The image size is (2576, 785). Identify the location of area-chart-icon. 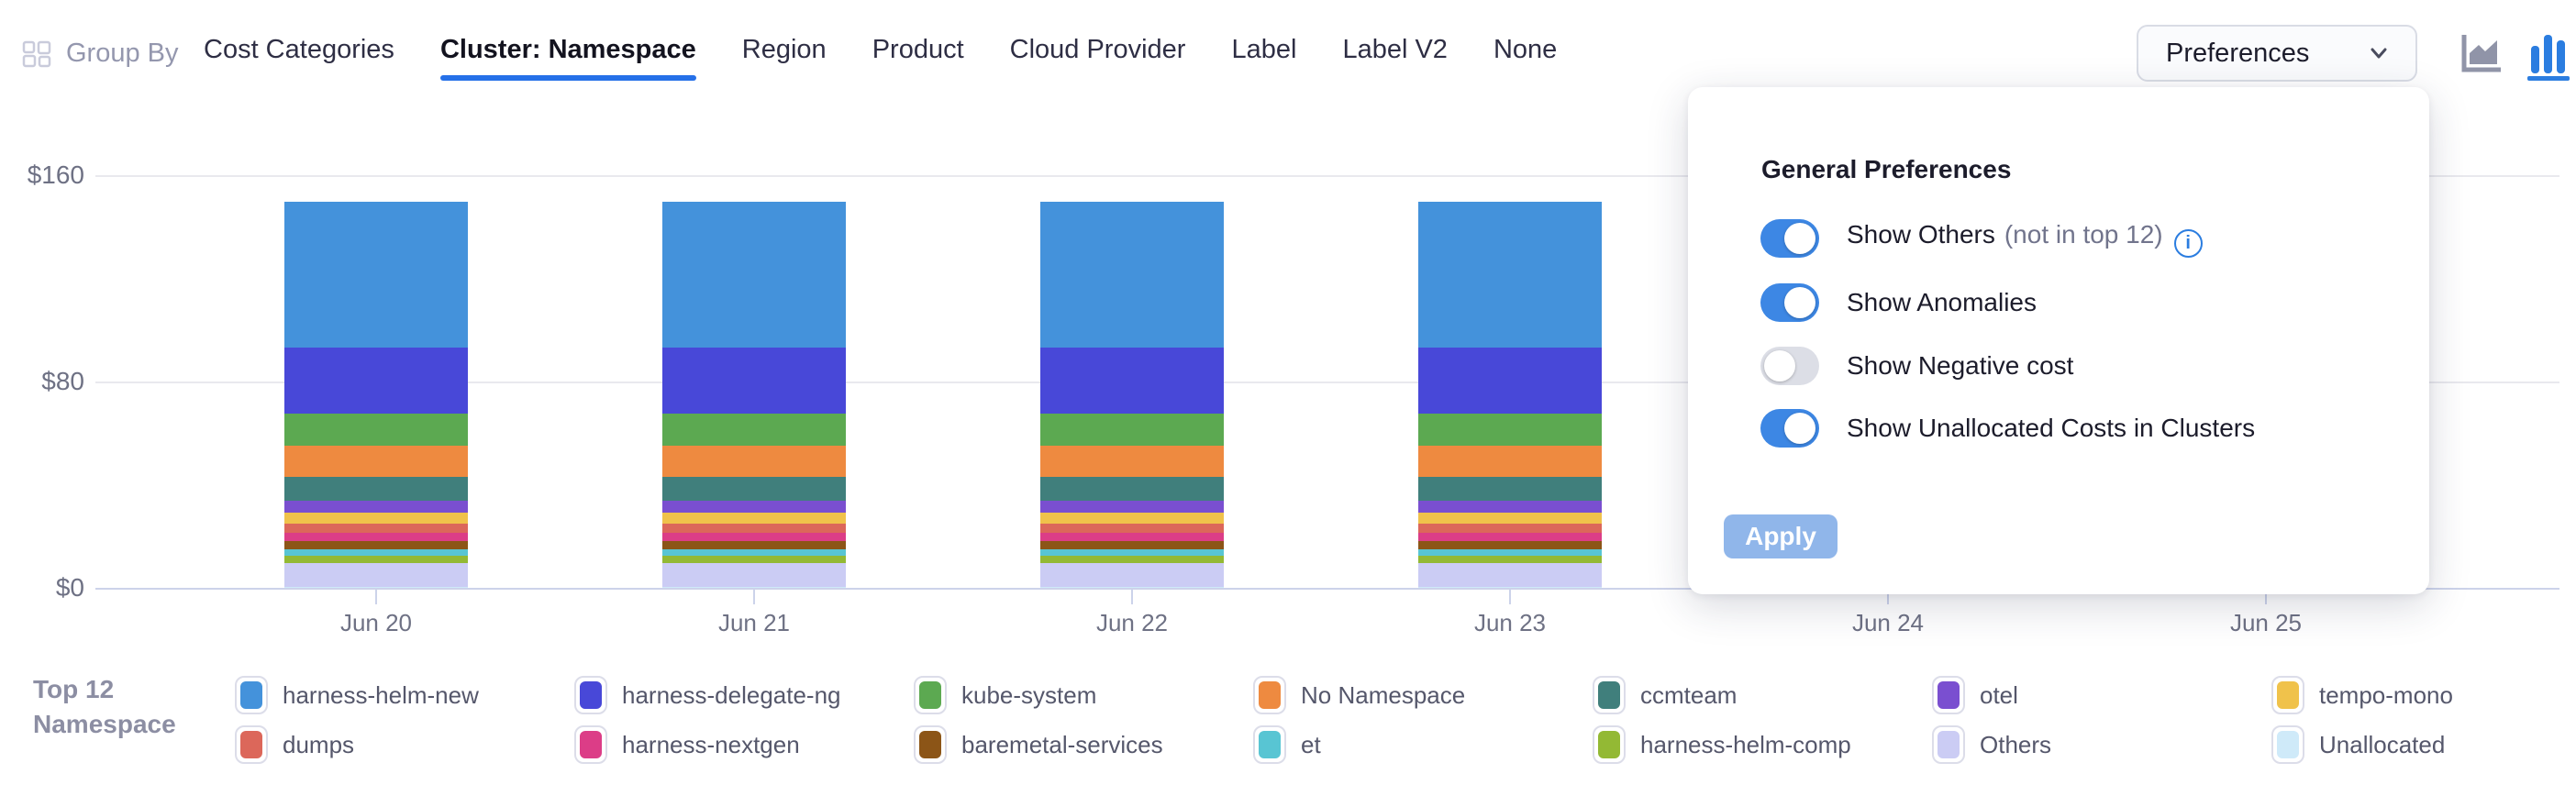
(2481, 54).